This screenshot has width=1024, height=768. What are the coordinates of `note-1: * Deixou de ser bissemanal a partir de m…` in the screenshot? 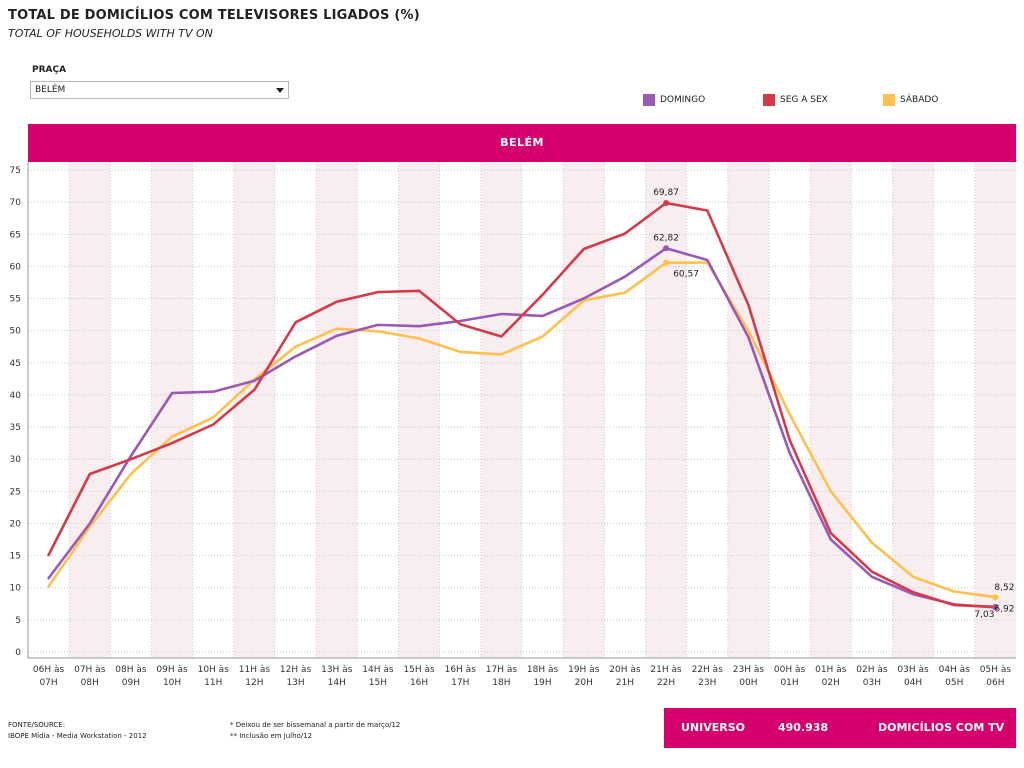 It's located at (315, 725).